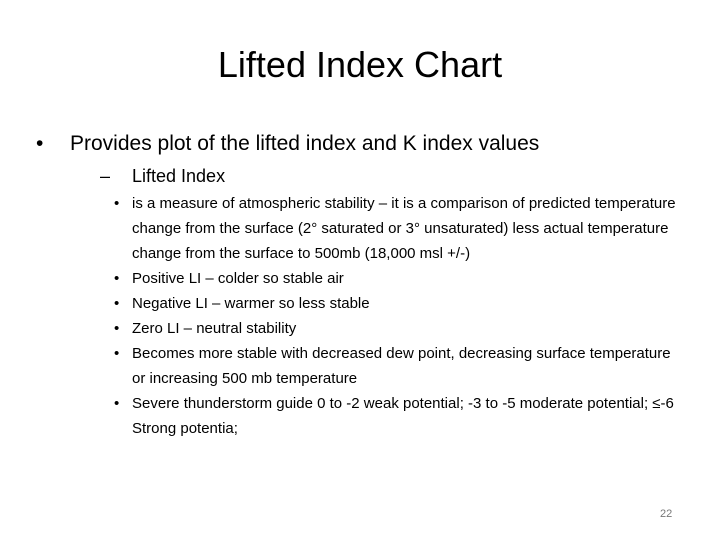  Describe the element at coordinates (360, 64) in the screenshot. I see `slide-title: Lifted Index Chart` at that location.